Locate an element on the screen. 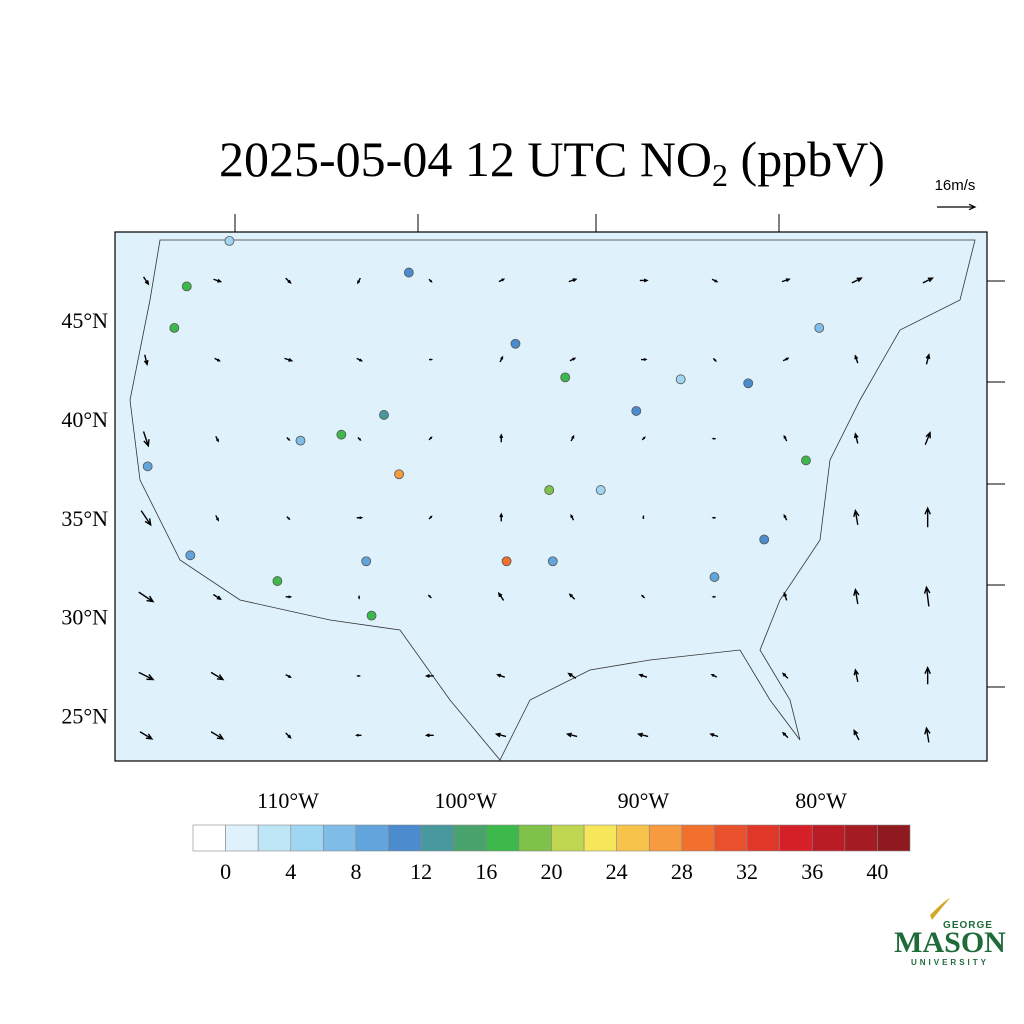 The height and width of the screenshot is (1024, 1024). title: 2025-05-04 12 UTC NO2 (ppbV) is located at coordinates (552, 162).